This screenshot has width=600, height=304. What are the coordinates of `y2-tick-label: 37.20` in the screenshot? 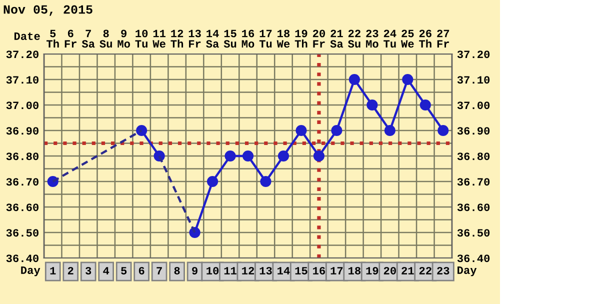 It's located at (473, 54).